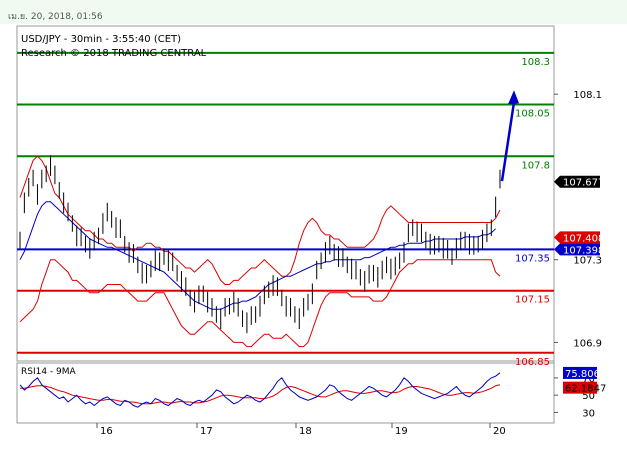 This screenshot has height=451, width=627. Describe the element at coordinates (583, 183) in the screenshot. I see `price-tag-label: 107.677` at that location.